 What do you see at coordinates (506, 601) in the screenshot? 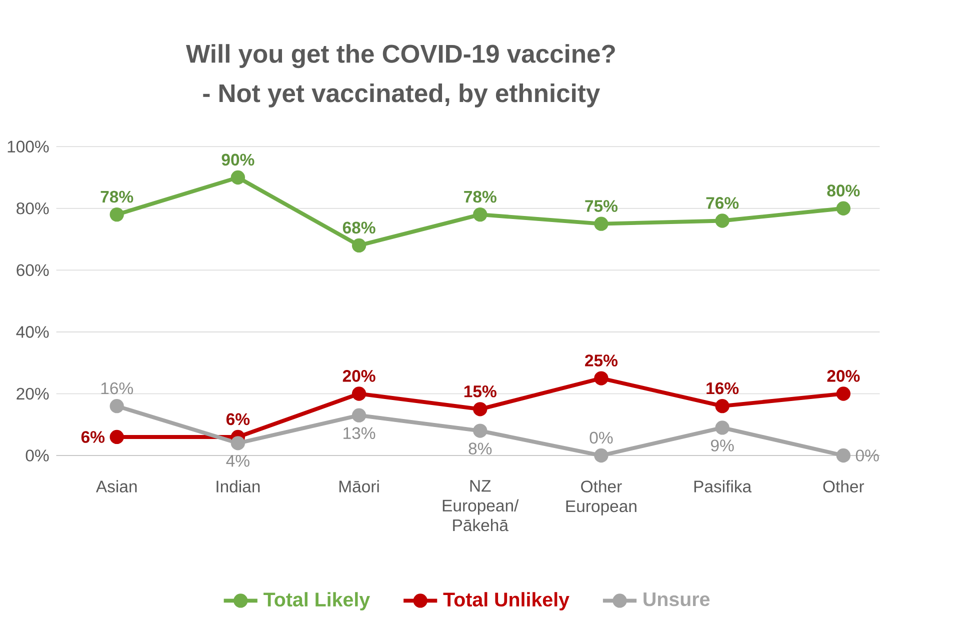
I see `legend-label: Total Unlikely` at bounding box center [506, 601].